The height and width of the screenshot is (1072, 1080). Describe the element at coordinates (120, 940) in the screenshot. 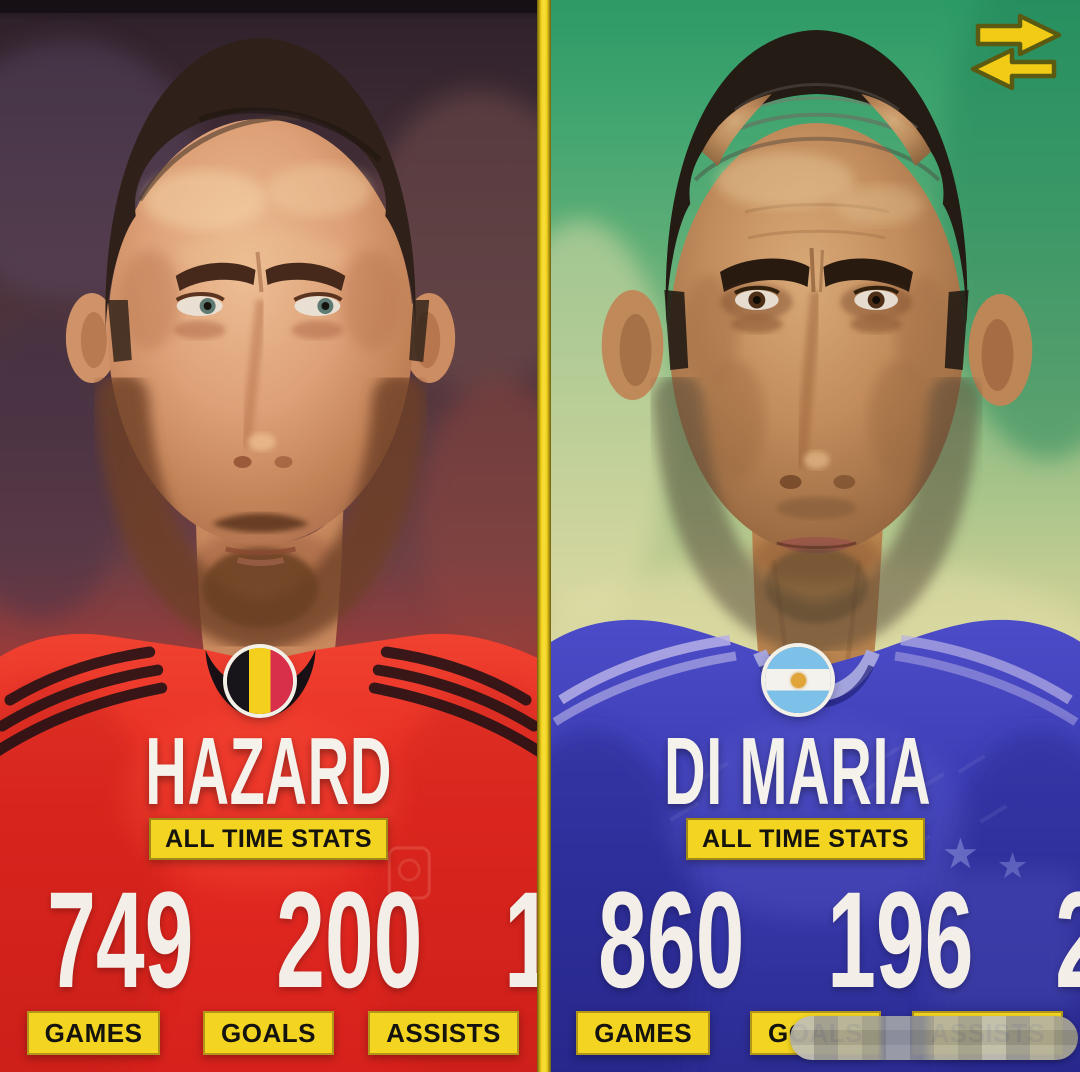

I see `stat-games: 749` at that location.